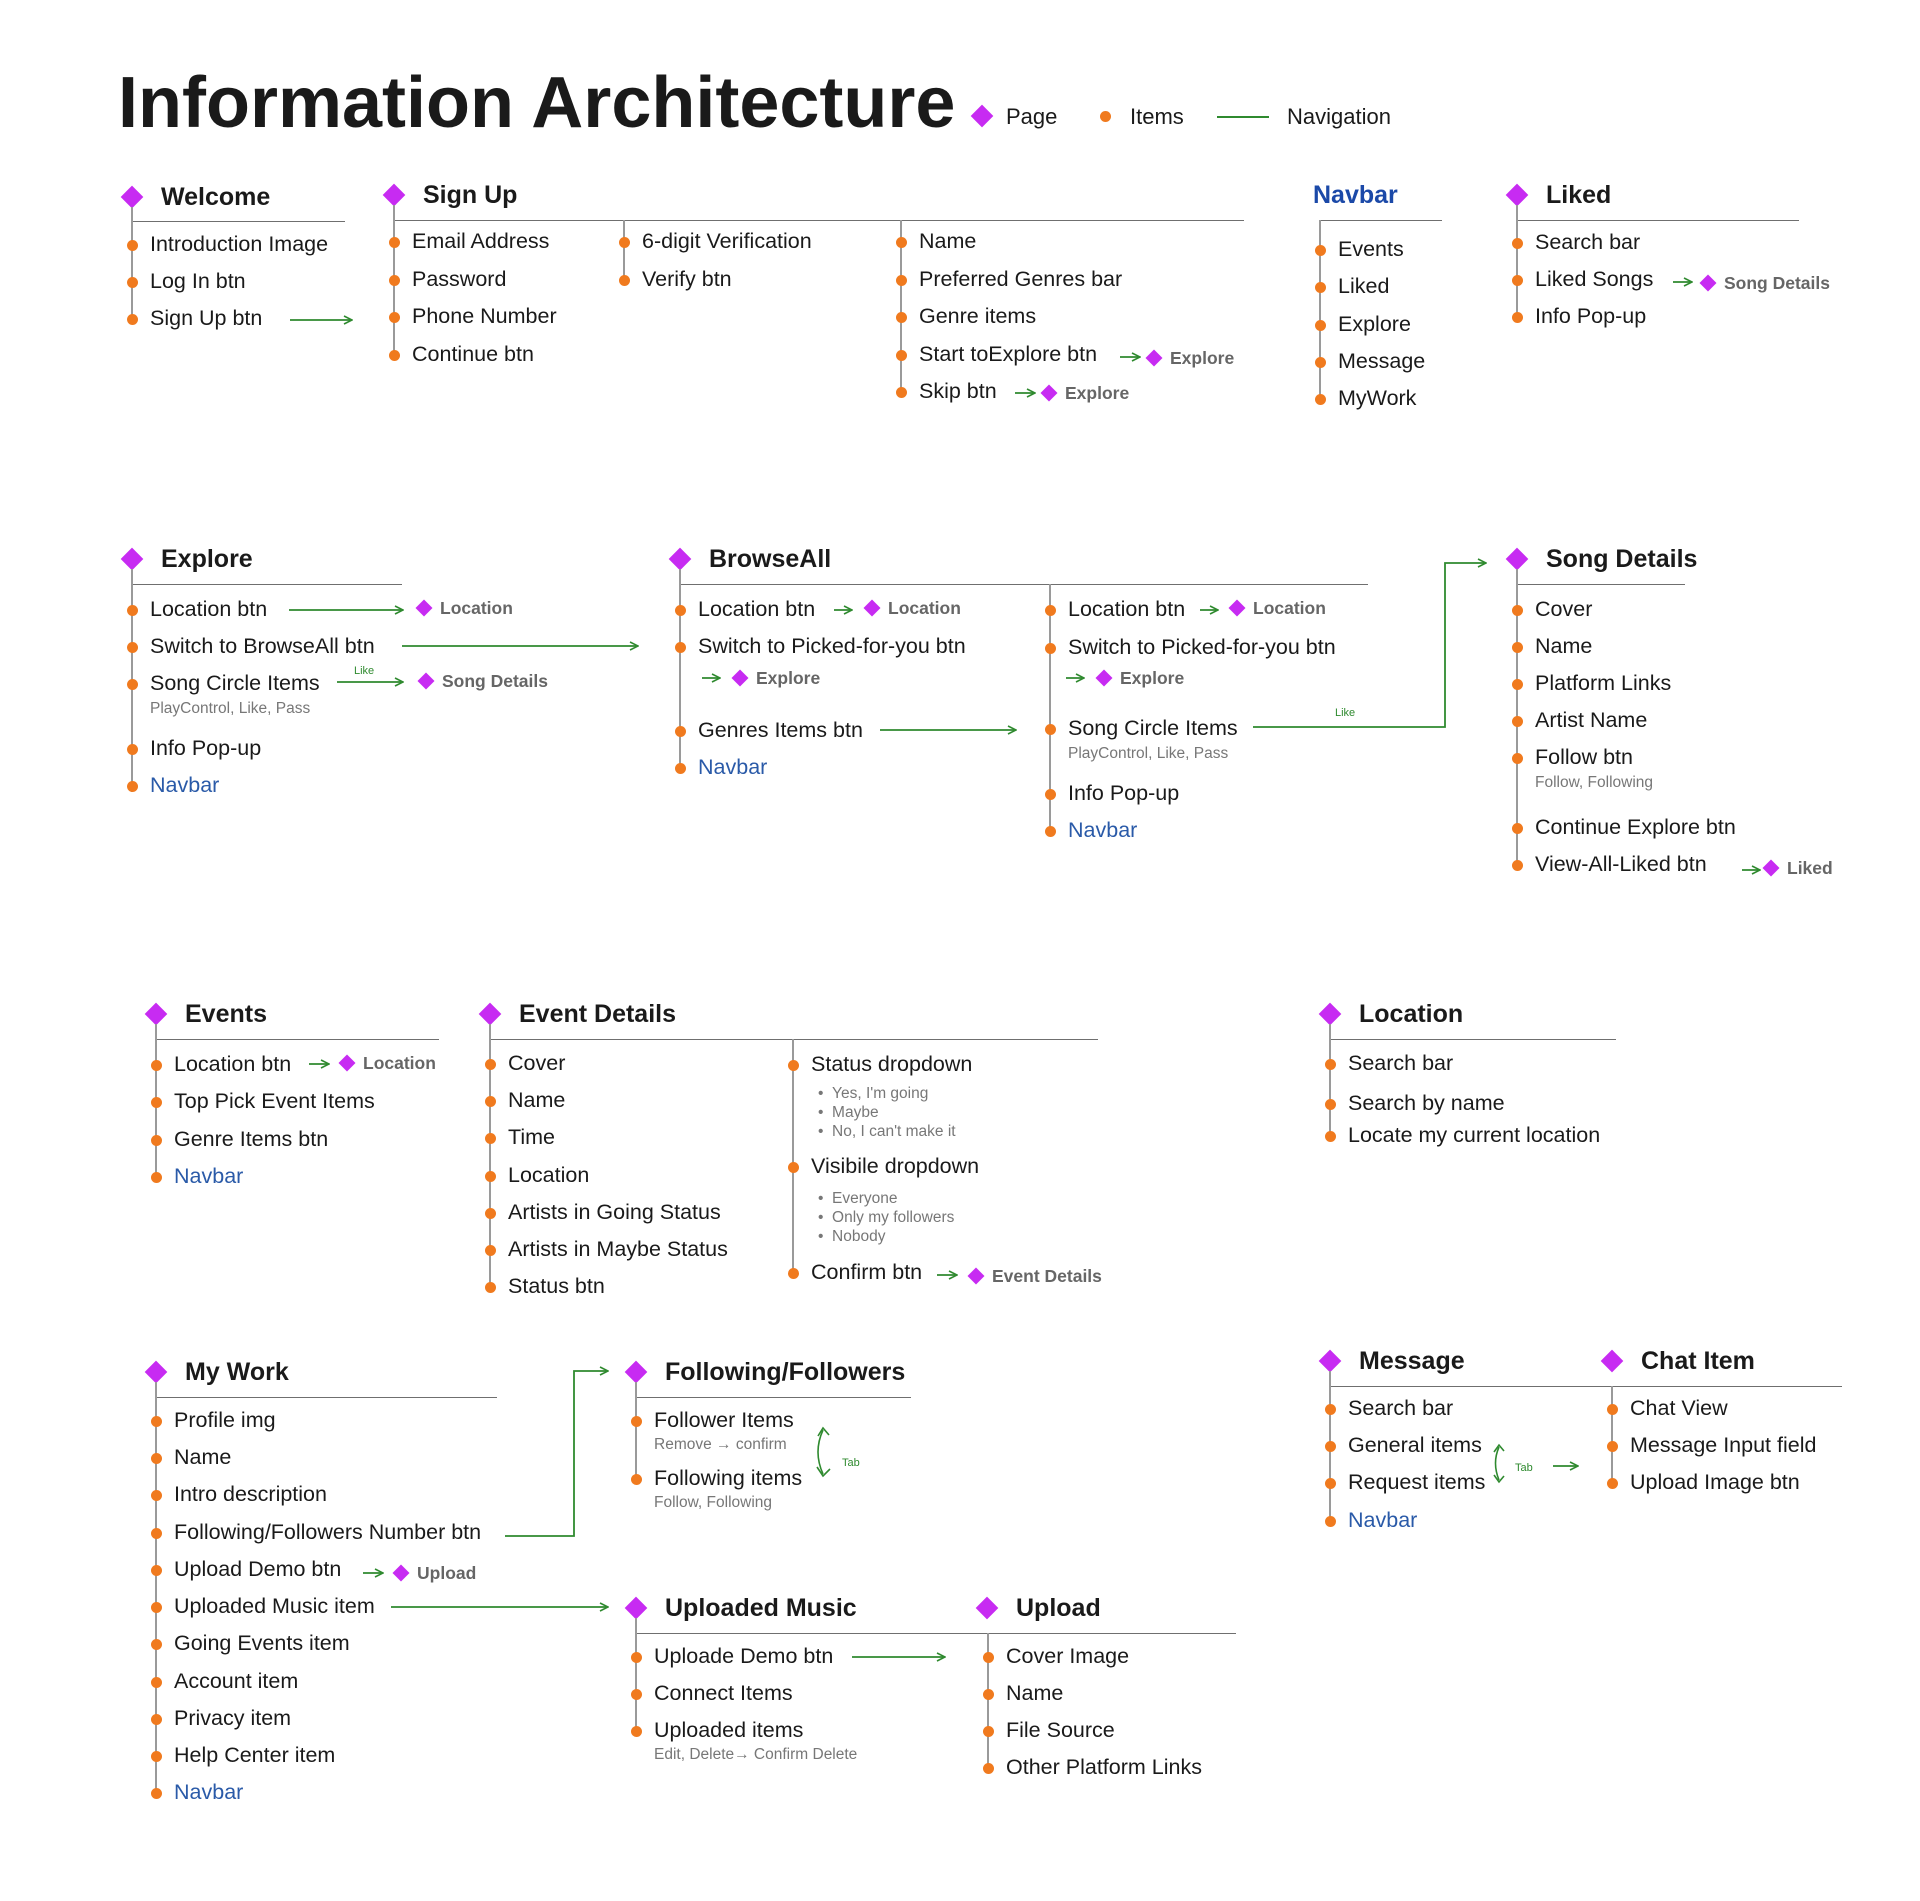 Image resolution: width=1920 pixels, height=1901 pixels. What do you see at coordinates (1591, 316) in the screenshot?
I see `liked-item: Info Pop-up` at bounding box center [1591, 316].